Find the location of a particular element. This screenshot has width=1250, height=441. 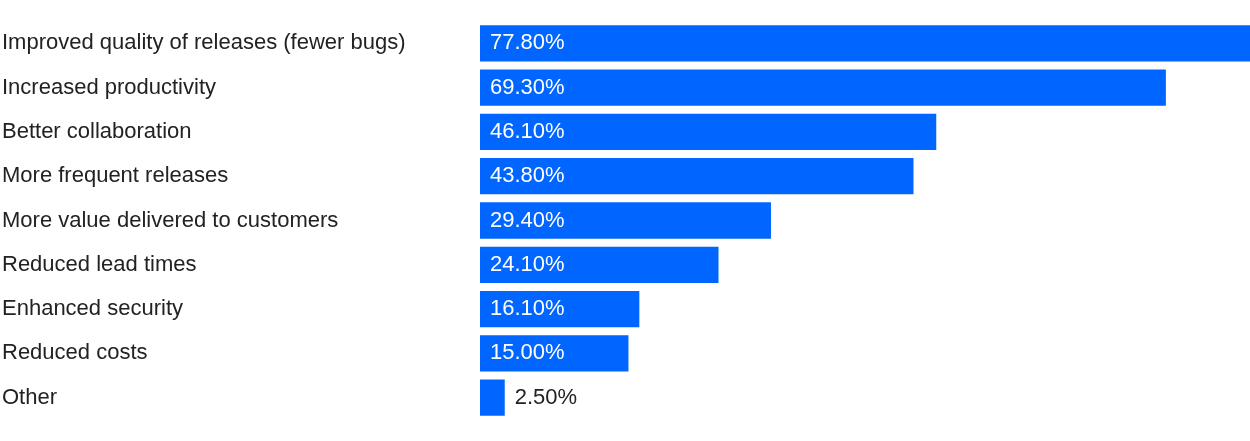

y-tick-label: More frequent releases is located at coordinates (115, 175).